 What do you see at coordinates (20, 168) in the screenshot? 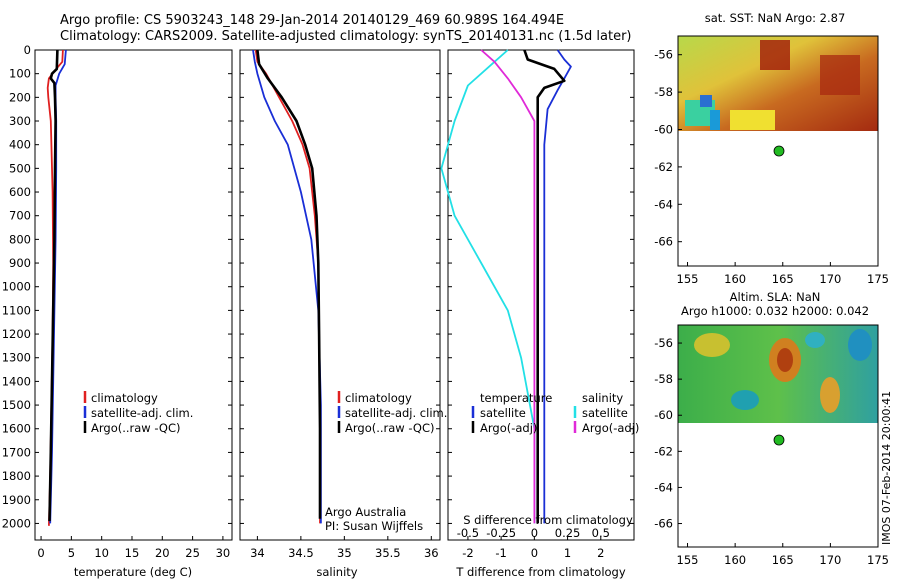
I see `y-tick-label: 500` at bounding box center [20, 168].